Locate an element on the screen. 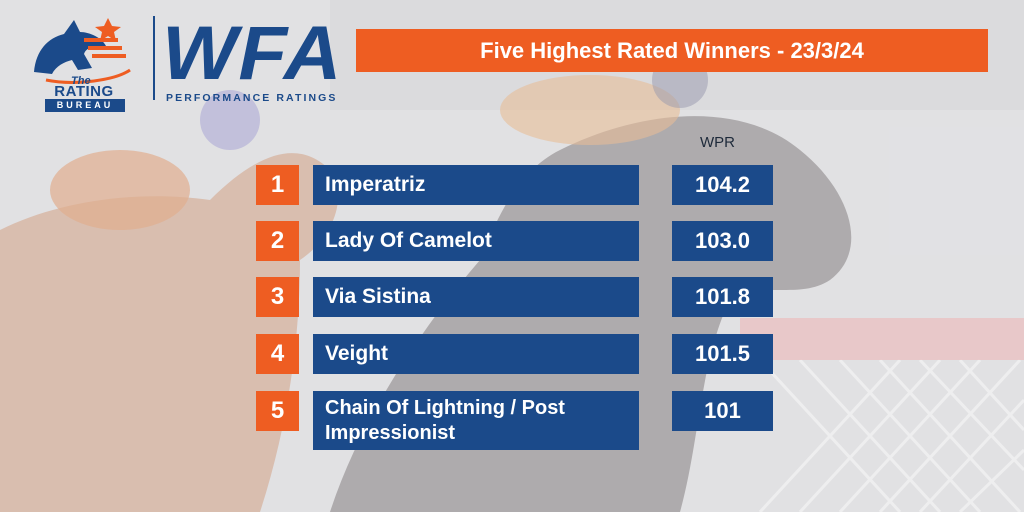 The image size is (1024, 512). rating-column-header: WPR is located at coordinates (717, 142).